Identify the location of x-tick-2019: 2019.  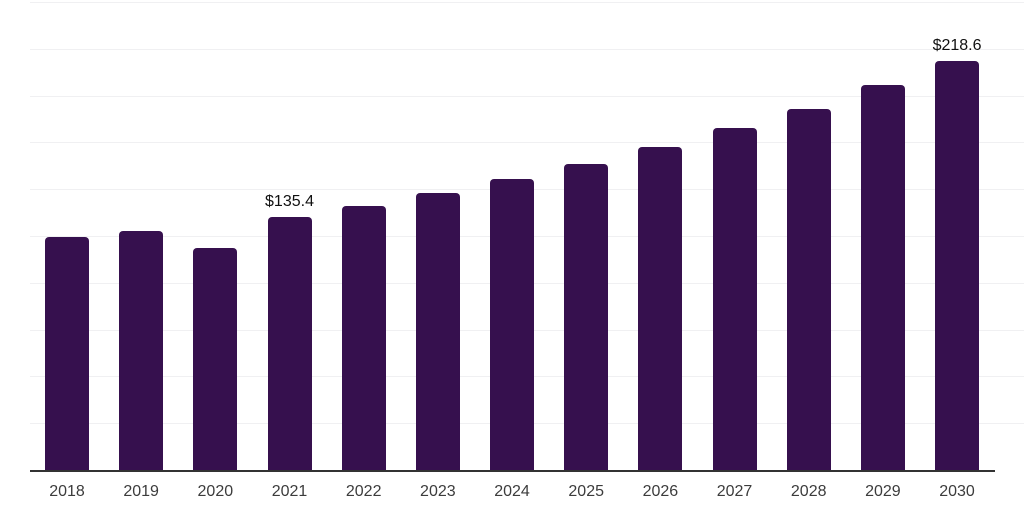
(141, 491).